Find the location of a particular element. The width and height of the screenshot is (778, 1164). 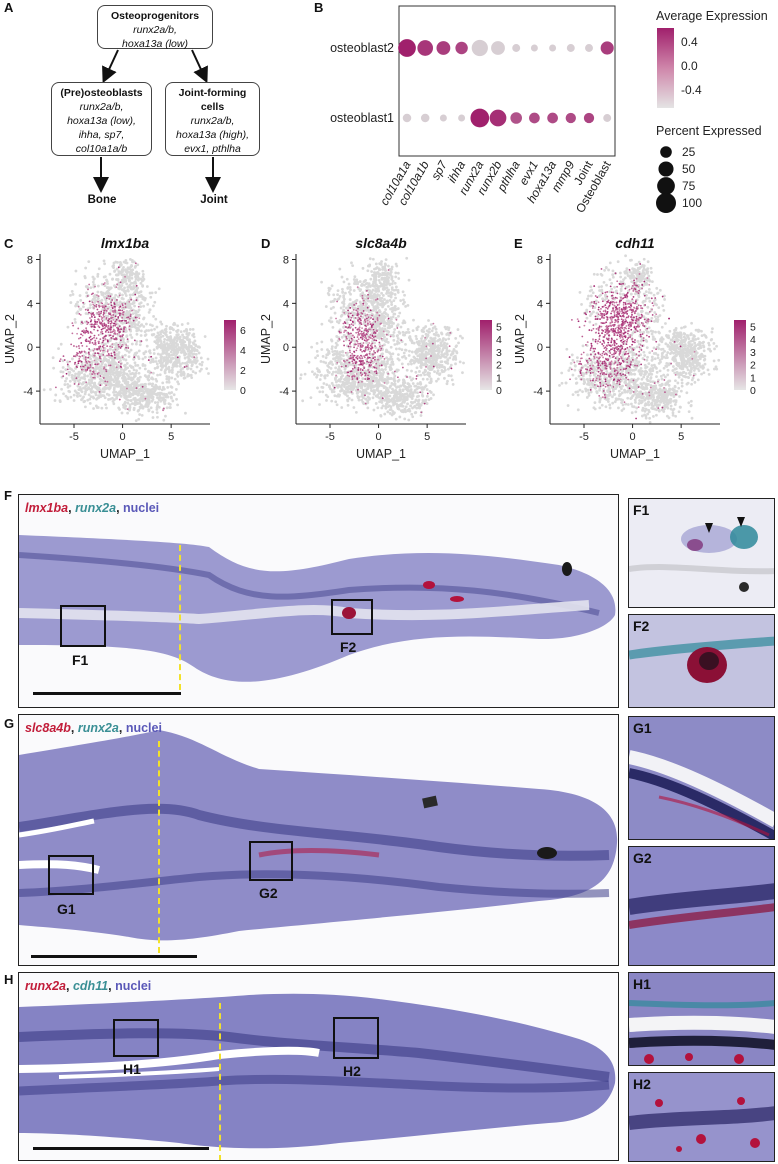

flowchart-arrows is located at coordinates (157, 121).